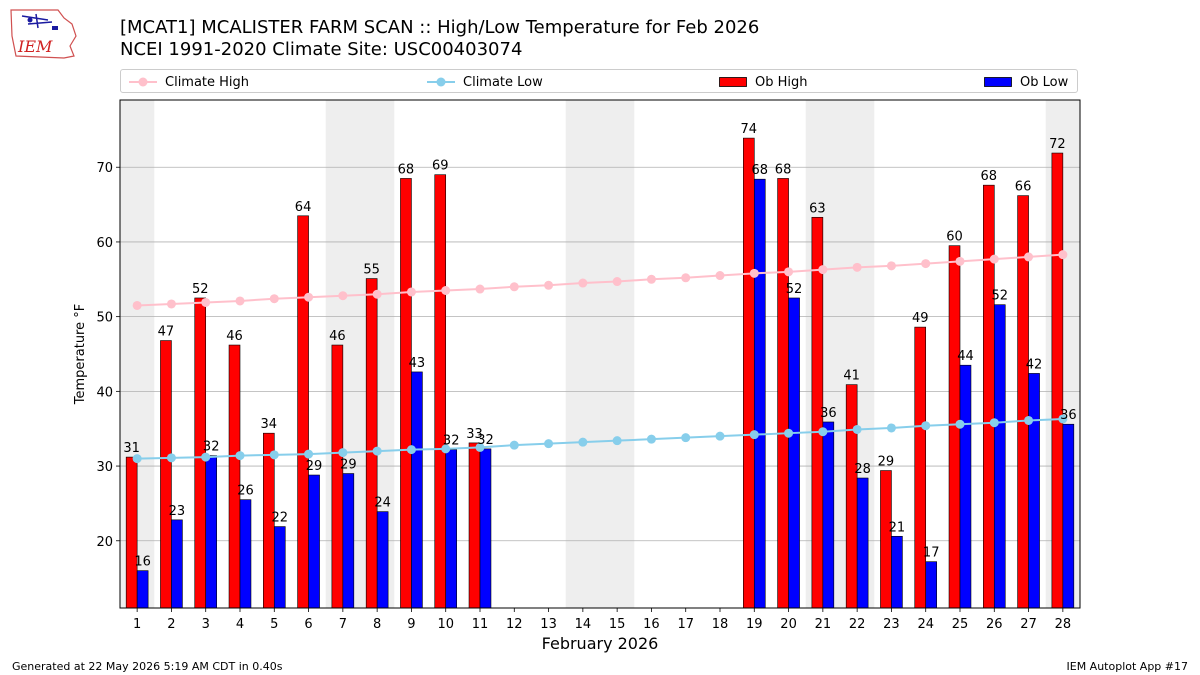  I want to click on x-tick-label: 28, so click(1063, 624).